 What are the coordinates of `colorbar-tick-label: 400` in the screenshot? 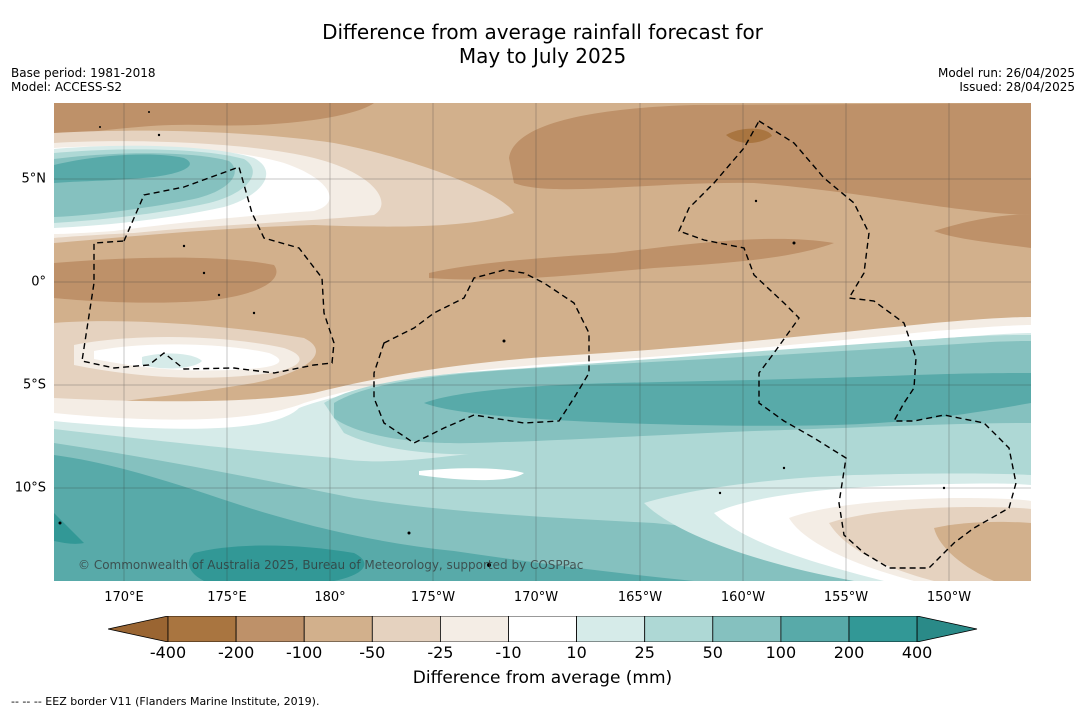 It's located at (917, 652).